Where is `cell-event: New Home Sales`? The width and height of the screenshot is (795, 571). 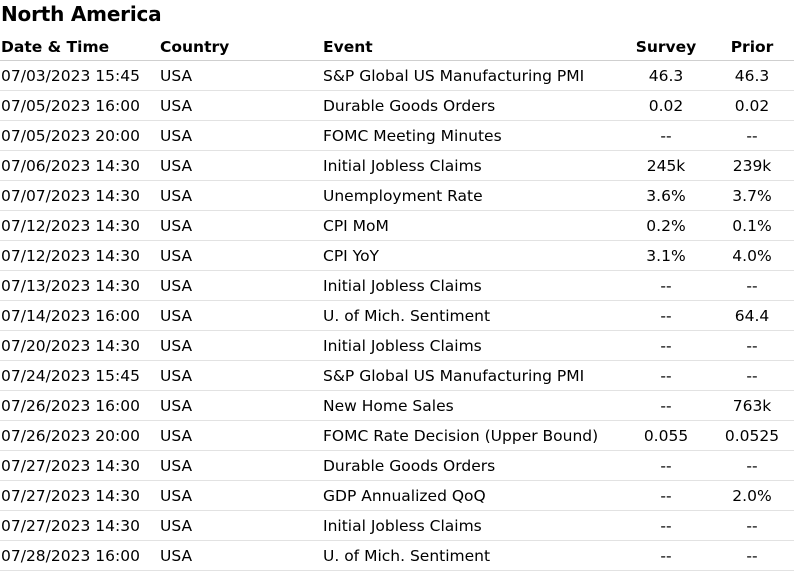 cell-event: New Home Sales is located at coordinates (472, 405).